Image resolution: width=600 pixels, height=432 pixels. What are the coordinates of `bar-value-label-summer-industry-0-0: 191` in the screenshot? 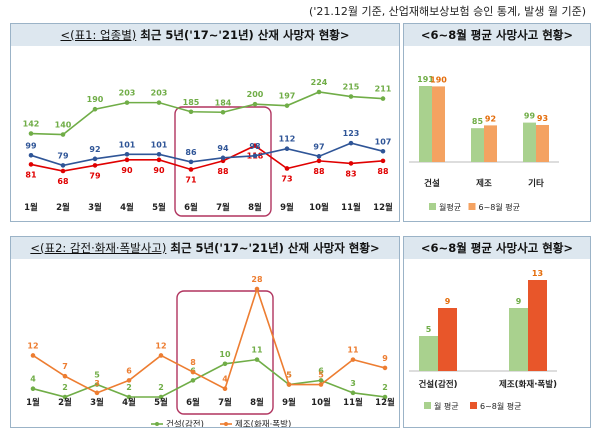 It's located at (425, 79).